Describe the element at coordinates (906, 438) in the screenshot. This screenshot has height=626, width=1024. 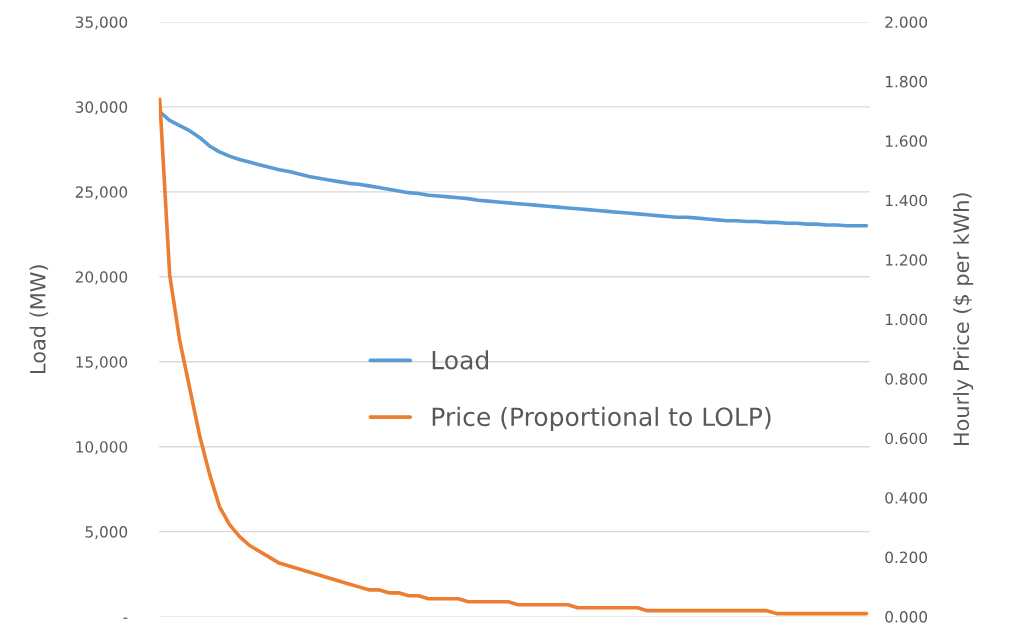
I see `y2-tick-label: 0.600` at that location.